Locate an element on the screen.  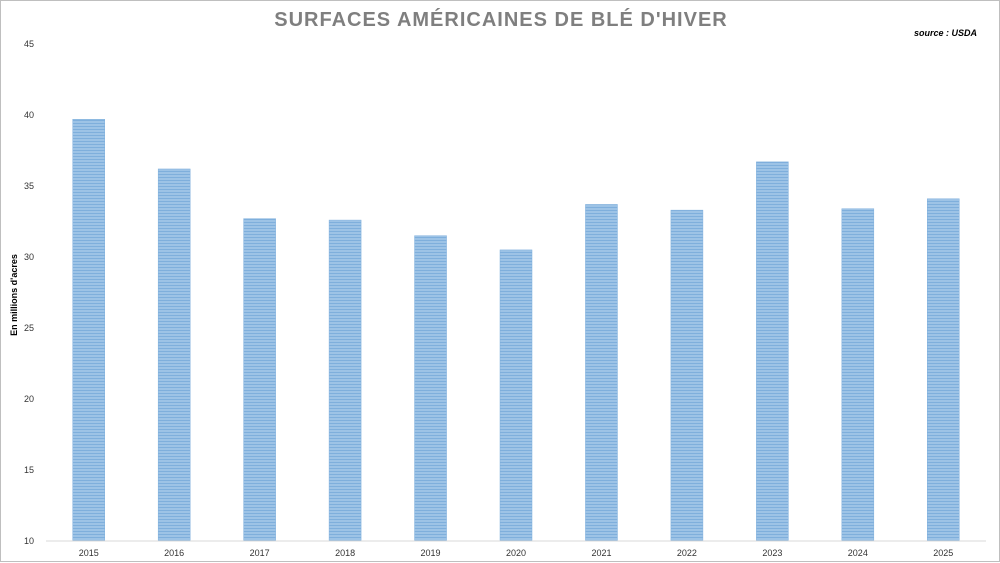
x-tick-label: 2020 is located at coordinates (516, 553).